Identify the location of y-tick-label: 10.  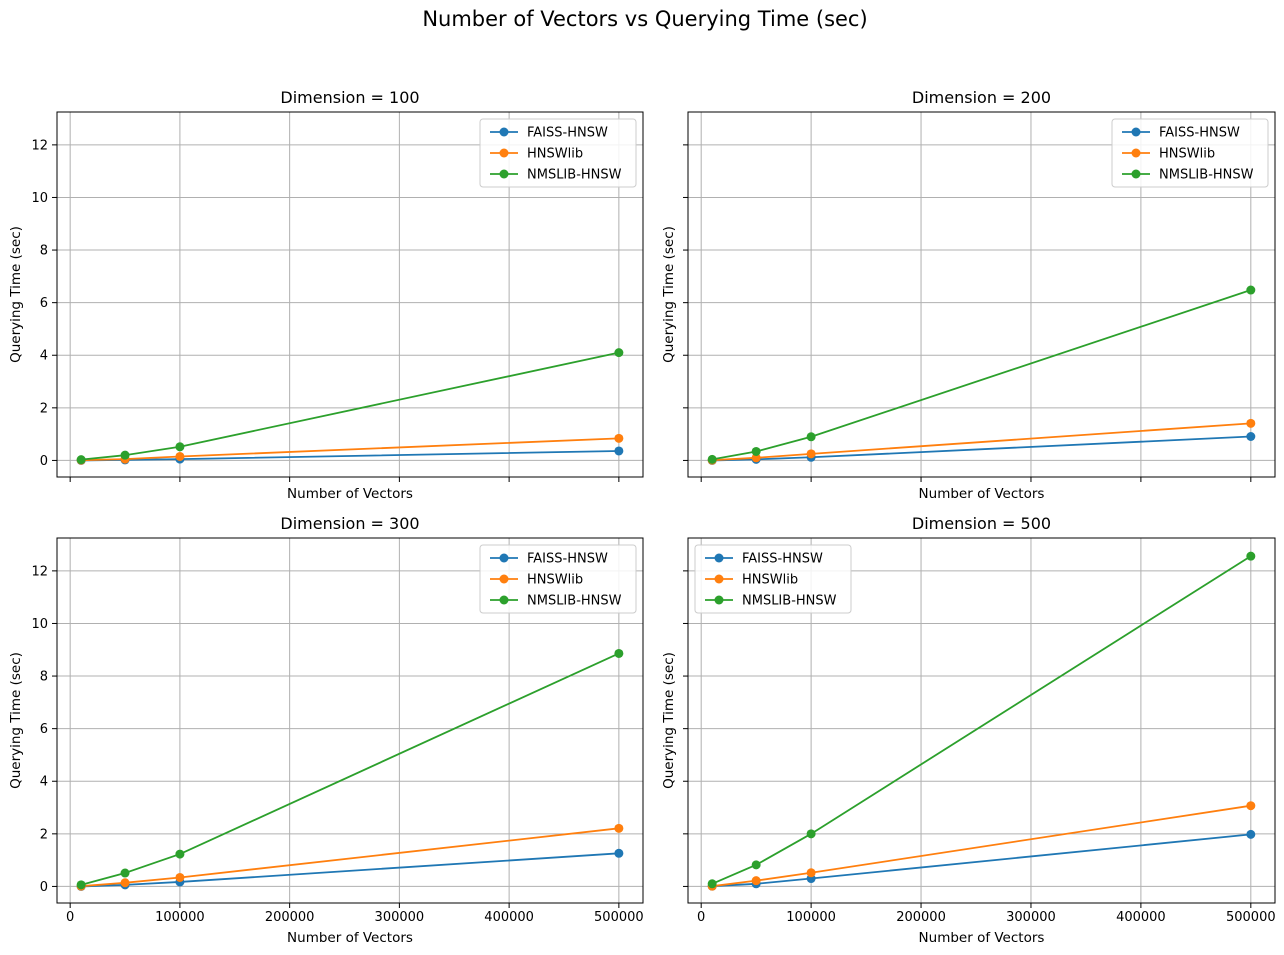
(39, 624).